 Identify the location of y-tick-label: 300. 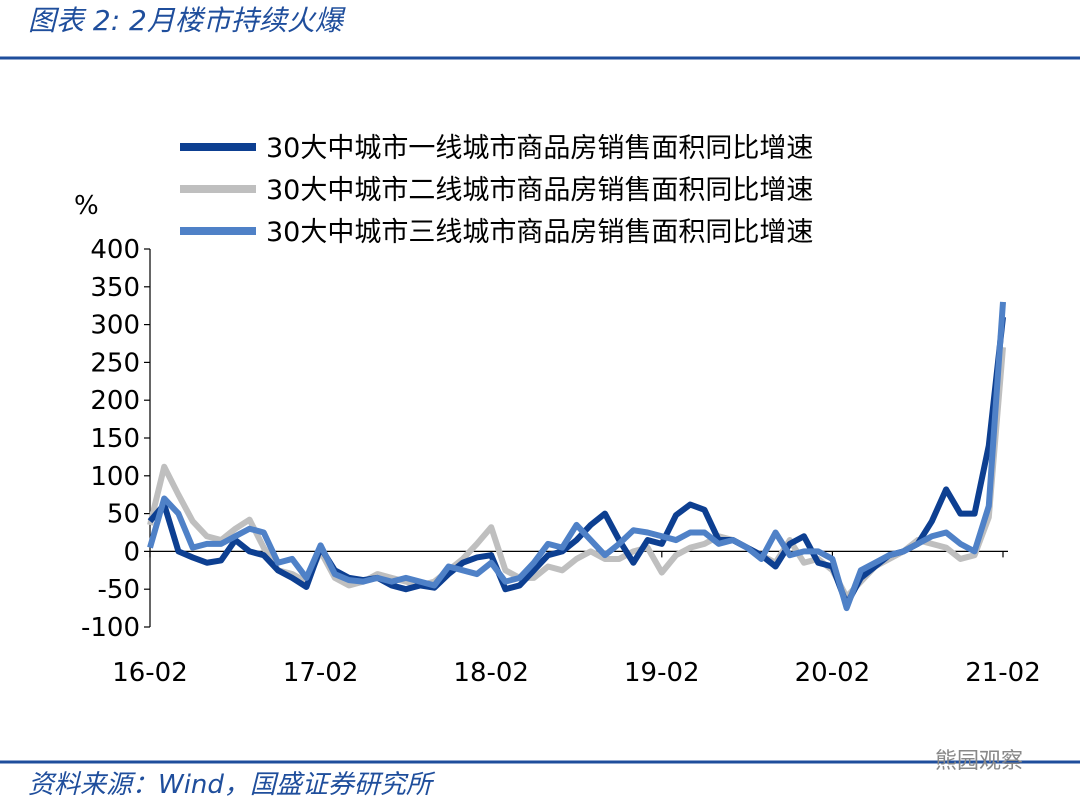
(115, 326).